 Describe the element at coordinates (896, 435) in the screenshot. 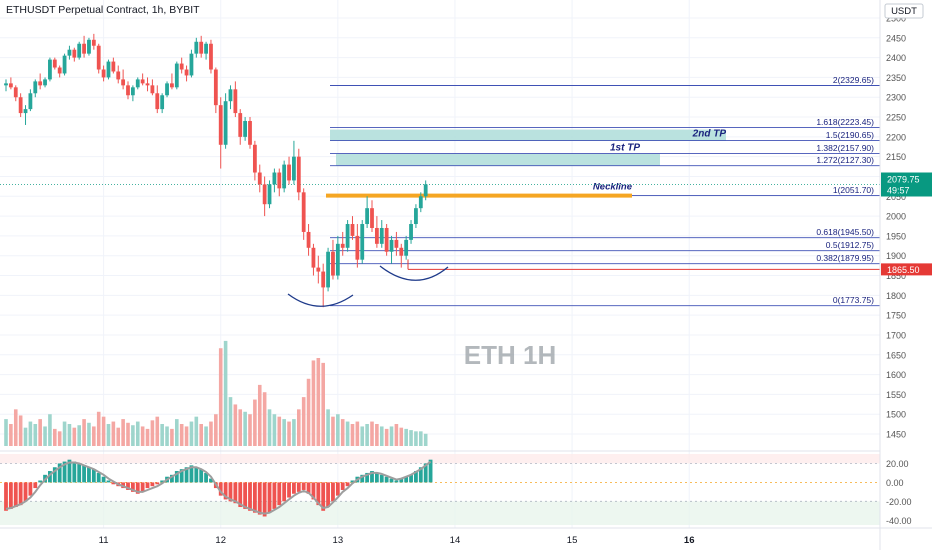

I see `price-tick-label: 1450` at that location.